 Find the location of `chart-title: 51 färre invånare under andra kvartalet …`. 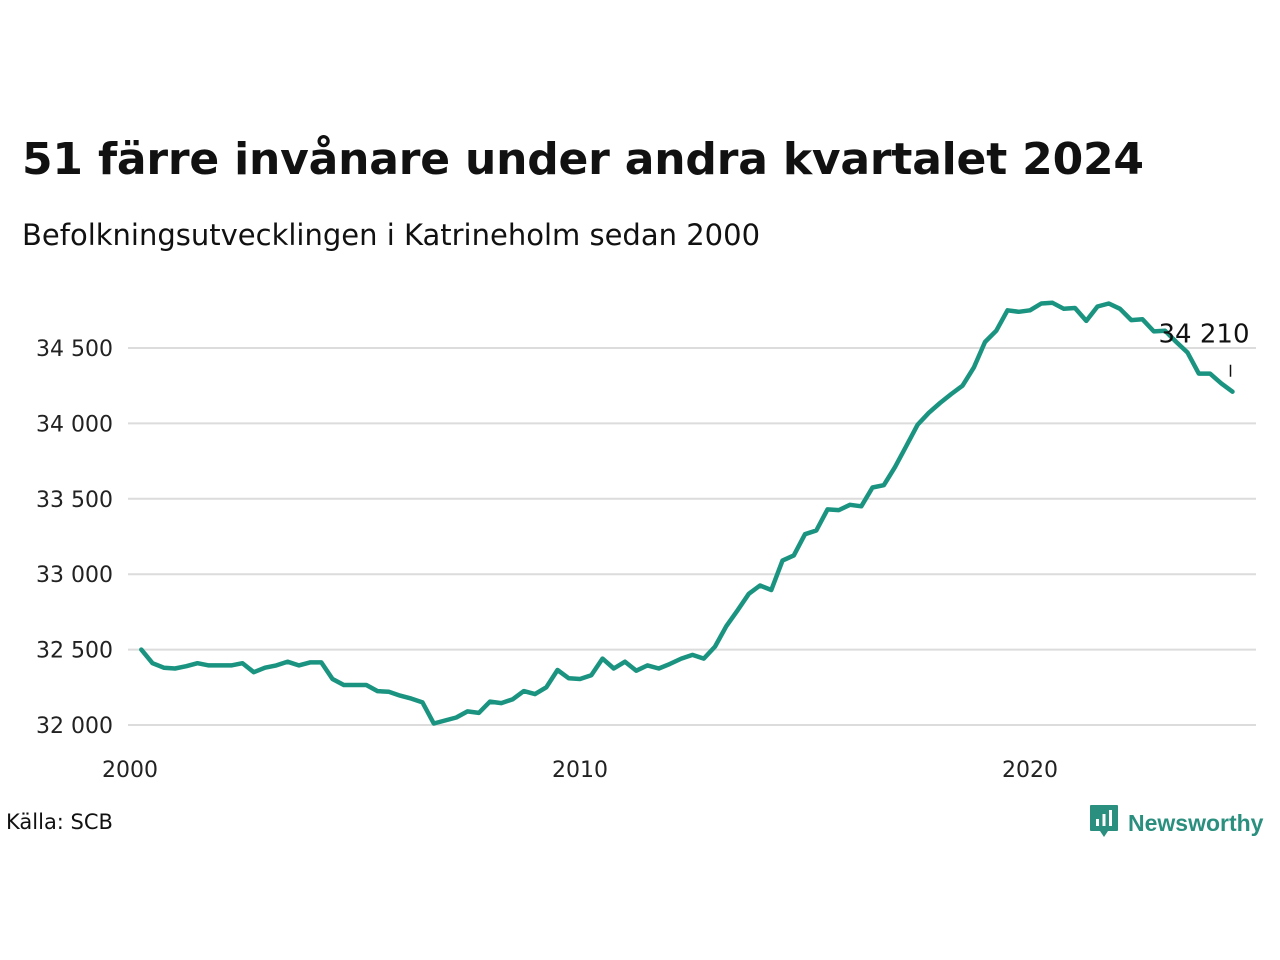

chart-title: 51 färre invånare under andra kvartalet … is located at coordinates (583, 159).